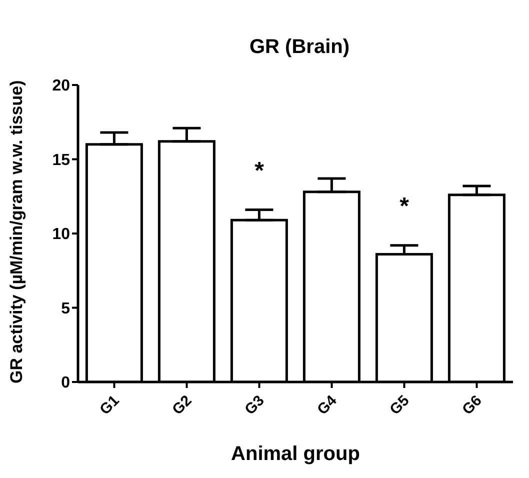 This screenshot has width=529, height=478. I want to click on x-axis-title: Animal group, so click(295, 454).